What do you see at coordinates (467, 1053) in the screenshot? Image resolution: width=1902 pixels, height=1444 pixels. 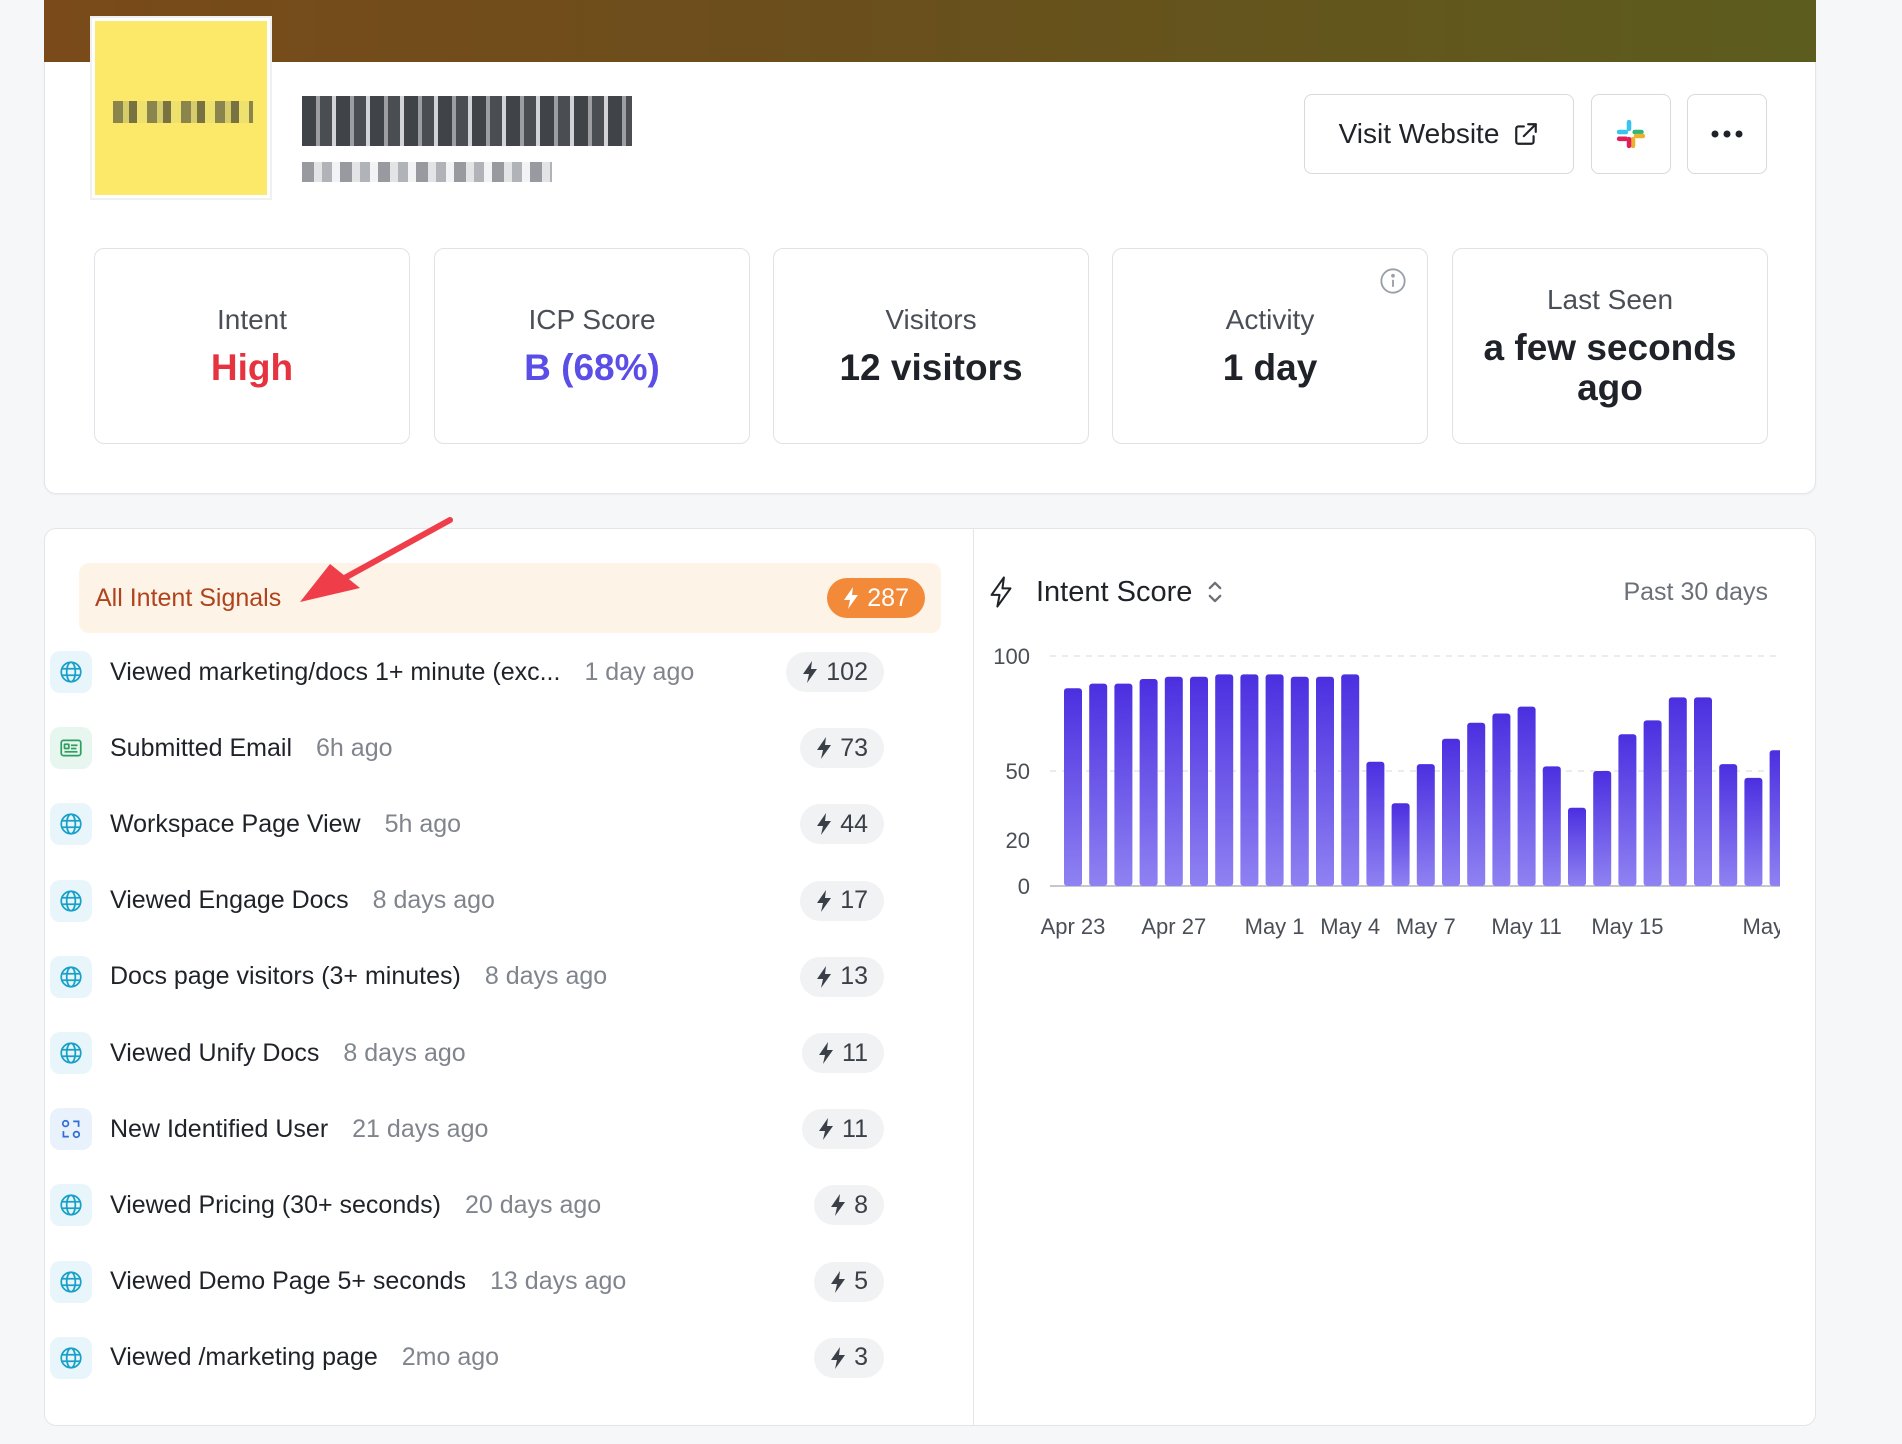 I see `signal-row: Viewed Unify Docs 8 days ago 11` at bounding box center [467, 1053].